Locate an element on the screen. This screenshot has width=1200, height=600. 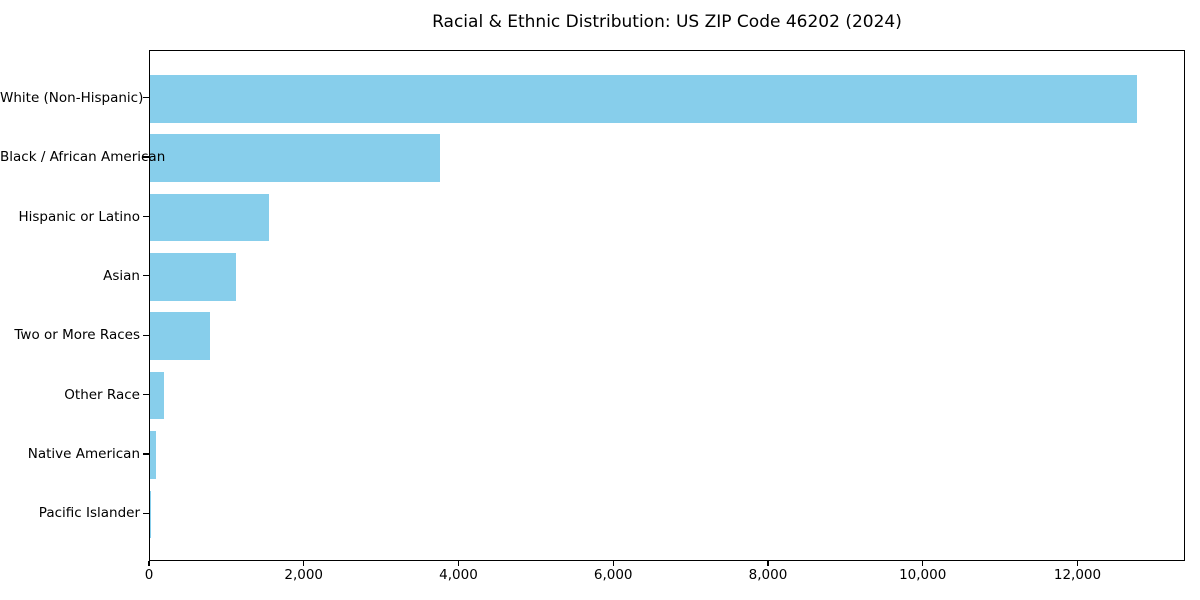
x-tick-label: 6,000 is located at coordinates (613, 575).